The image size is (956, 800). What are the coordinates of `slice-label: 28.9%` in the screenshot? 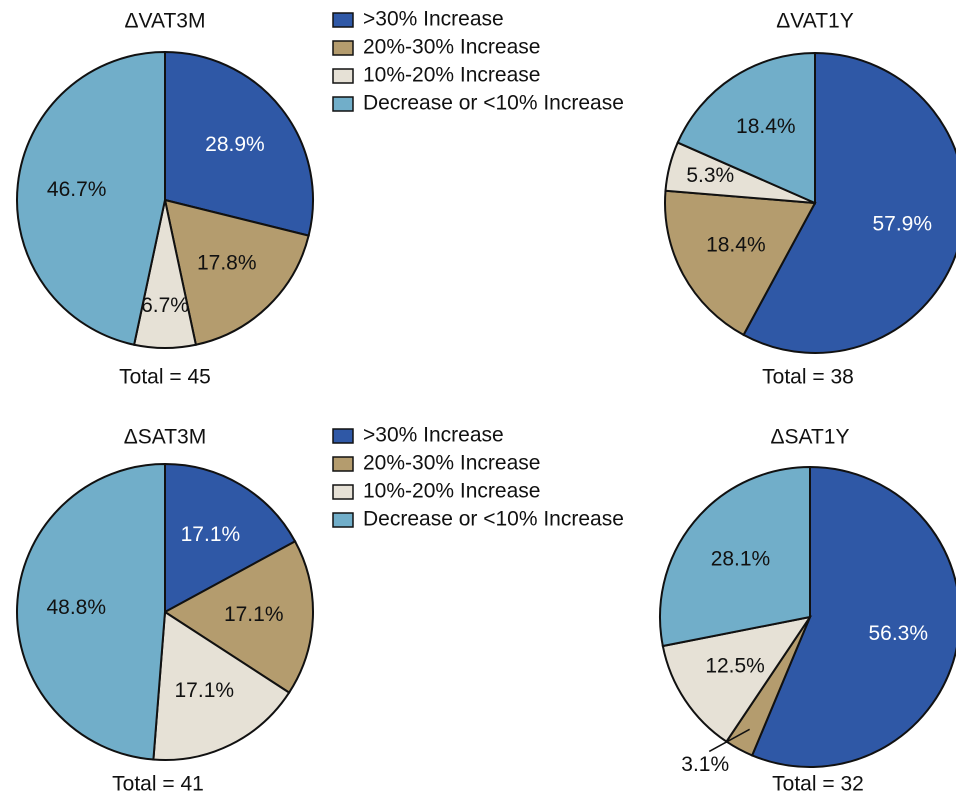 It's located at (235, 144).